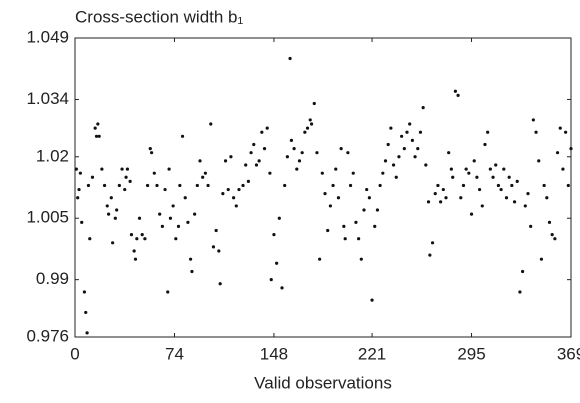 The image size is (580, 403). Describe the element at coordinates (52, 278) in the screenshot. I see `y-tick-label: 0.99` at that location.